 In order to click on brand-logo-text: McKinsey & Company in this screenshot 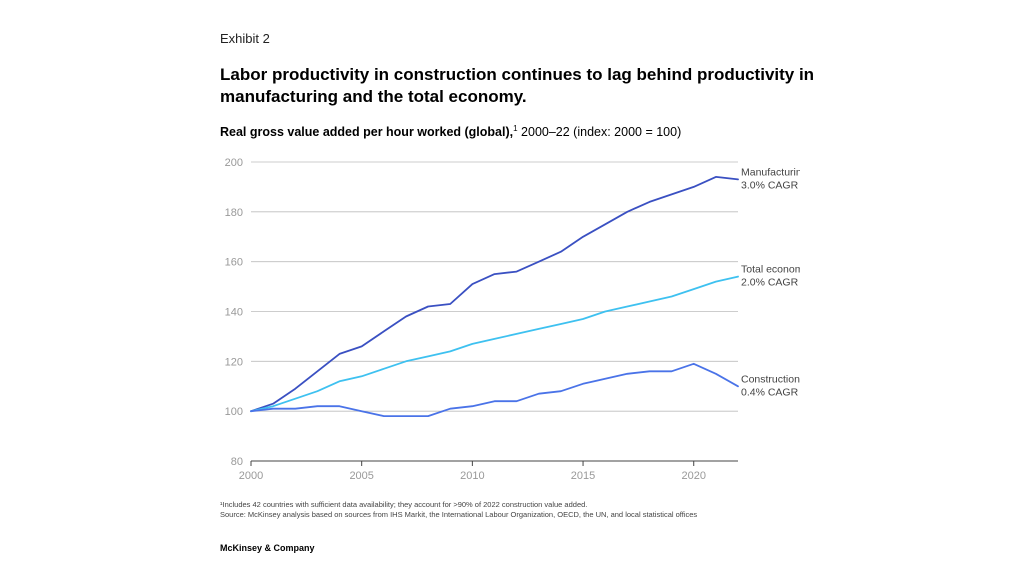, I will do `click(267, 548)`.